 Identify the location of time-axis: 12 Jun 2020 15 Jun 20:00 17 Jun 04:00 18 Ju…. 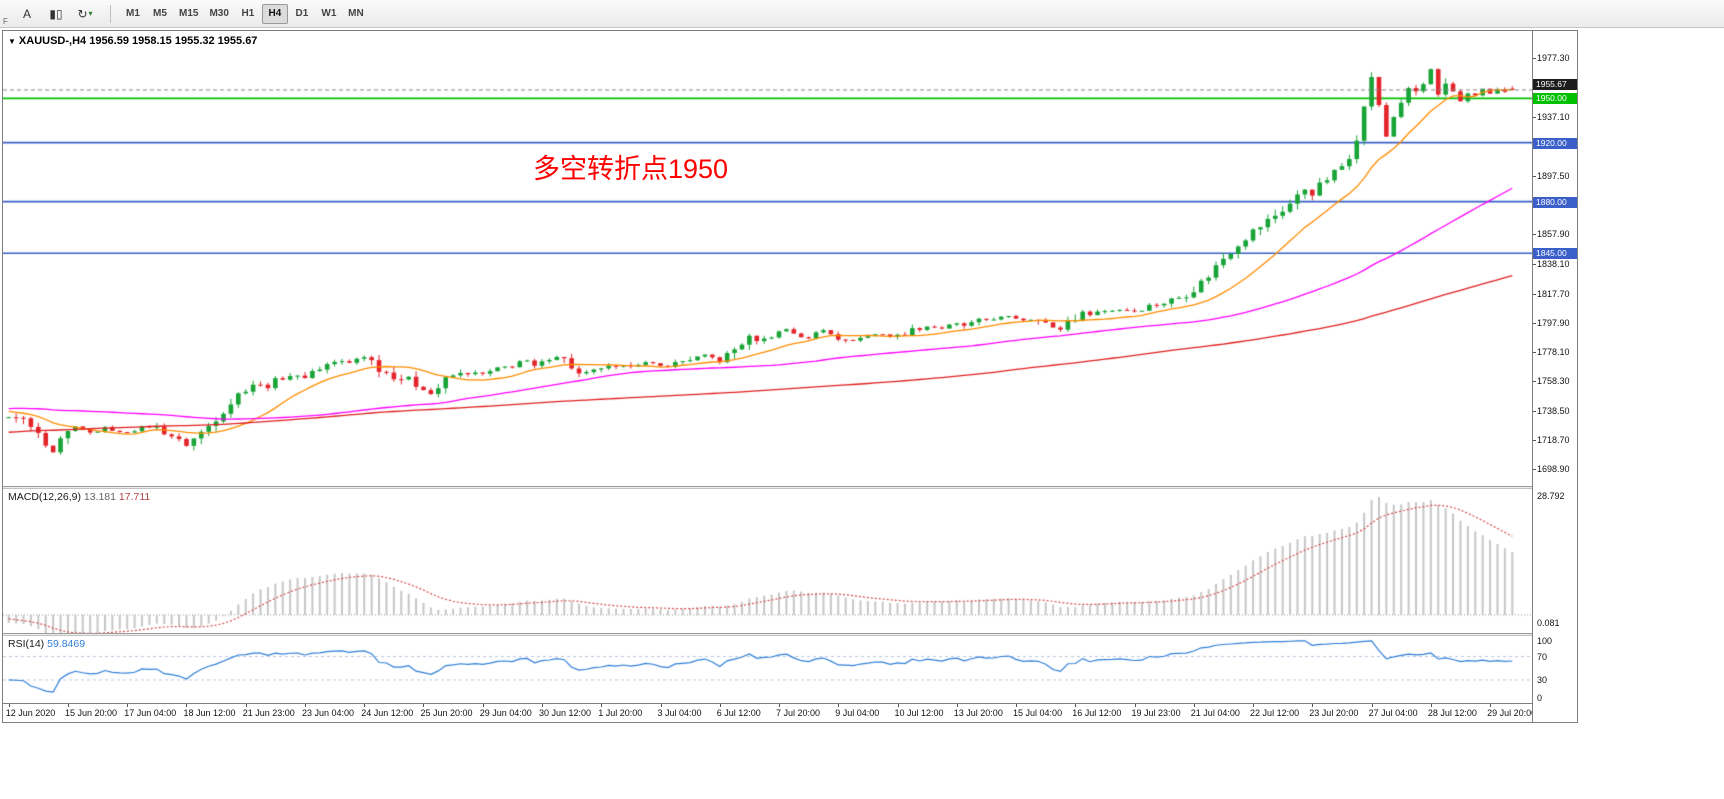
(790, 712).